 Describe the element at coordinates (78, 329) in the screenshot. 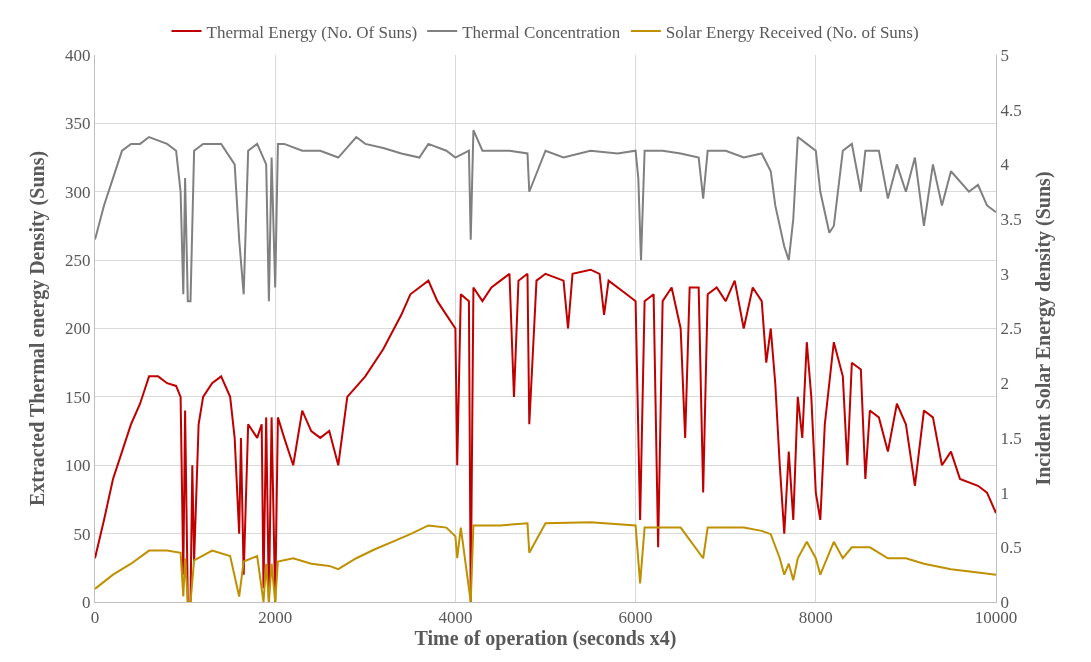

I see `y-tick-label: 200` at that location.